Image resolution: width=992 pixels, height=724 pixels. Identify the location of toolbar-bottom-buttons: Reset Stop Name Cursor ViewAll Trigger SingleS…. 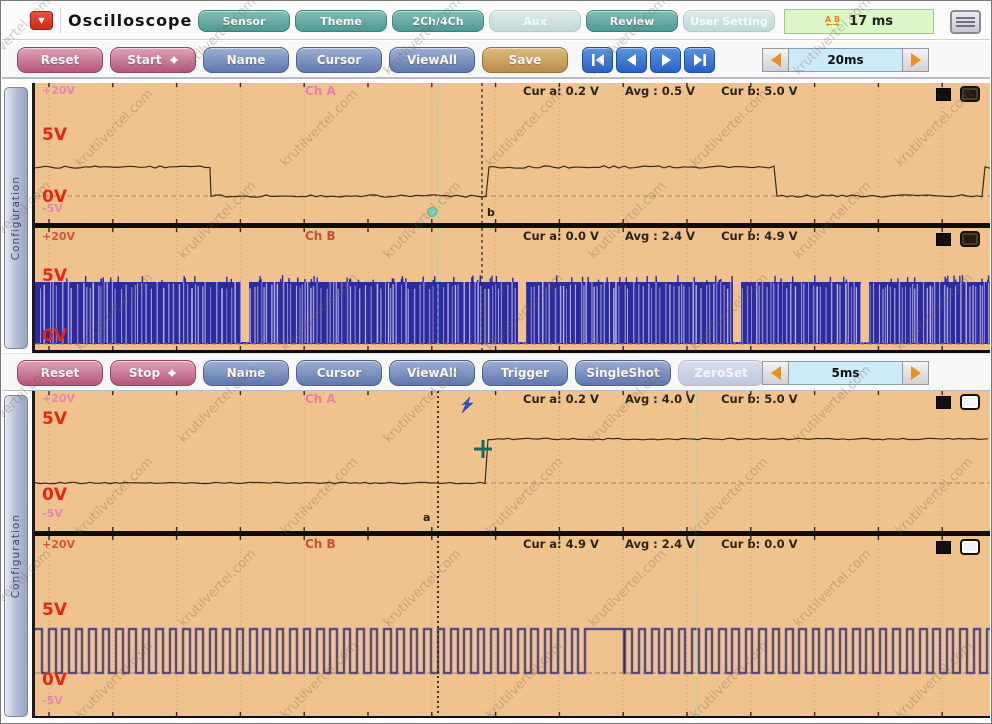
(390, 373).